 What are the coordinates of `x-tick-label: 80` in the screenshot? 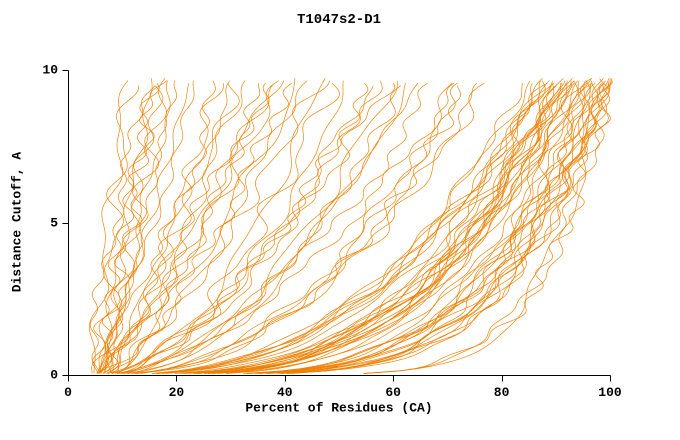 It's located at (501, 392).